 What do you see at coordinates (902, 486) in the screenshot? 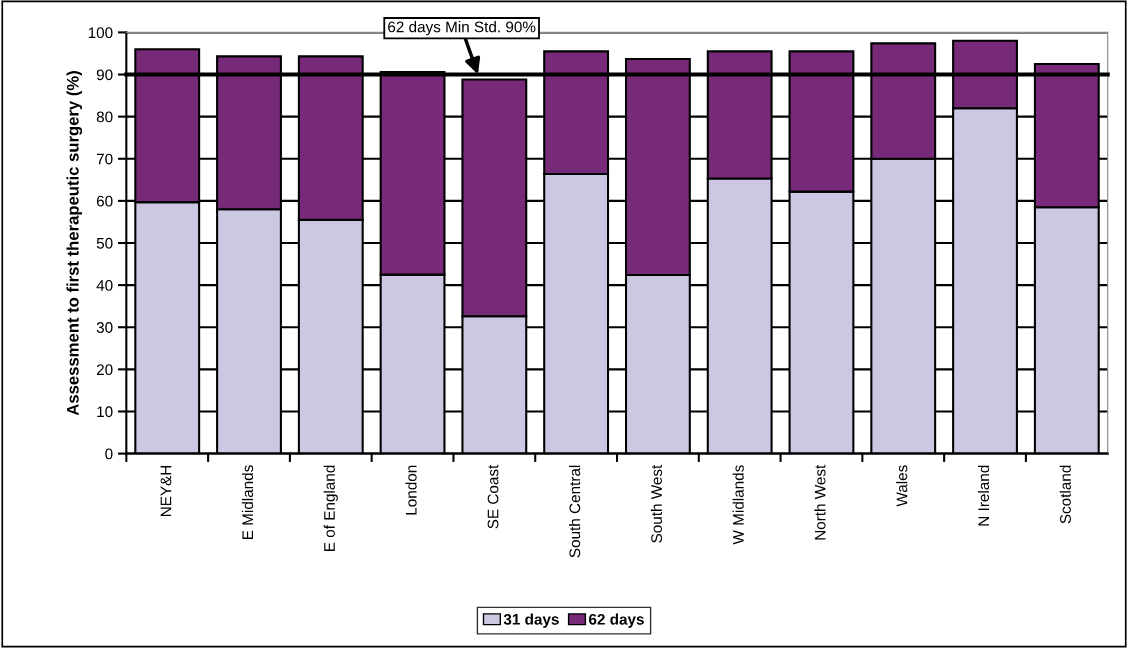
I see `x-tick-label: Wales` at bounding box center [902, 486].